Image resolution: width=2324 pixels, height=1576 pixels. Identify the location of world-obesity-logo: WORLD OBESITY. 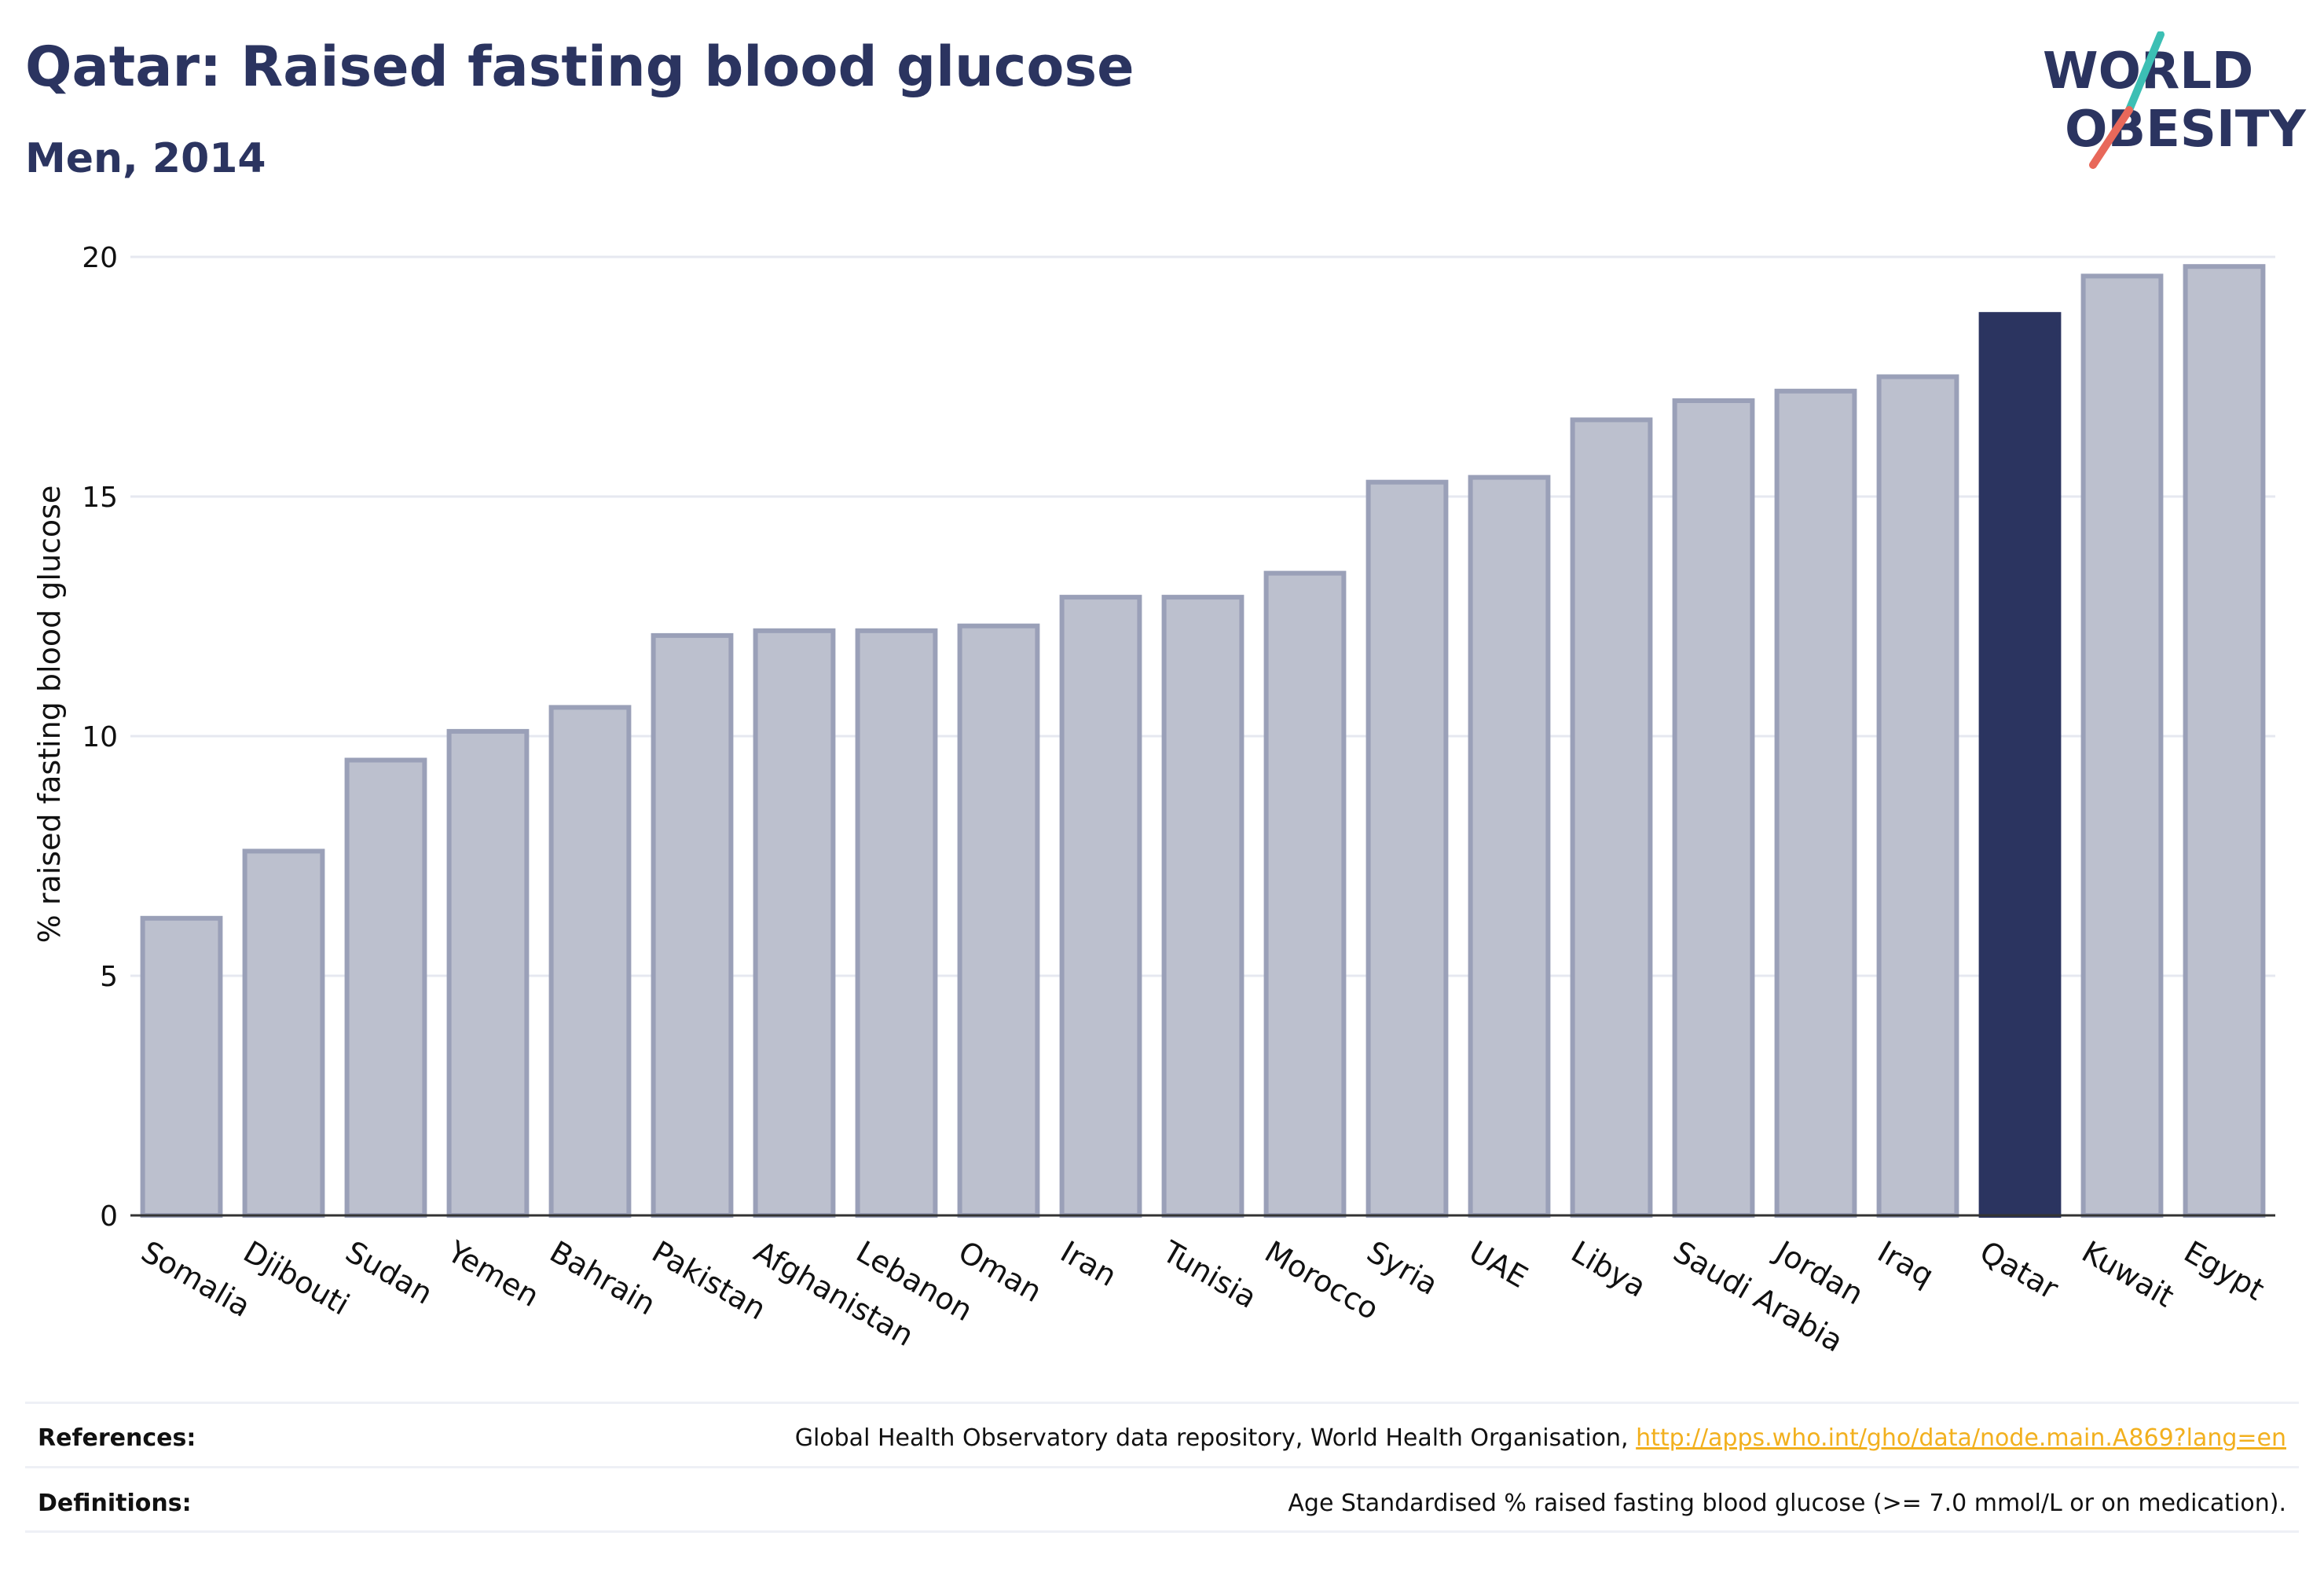
(2174, 100).